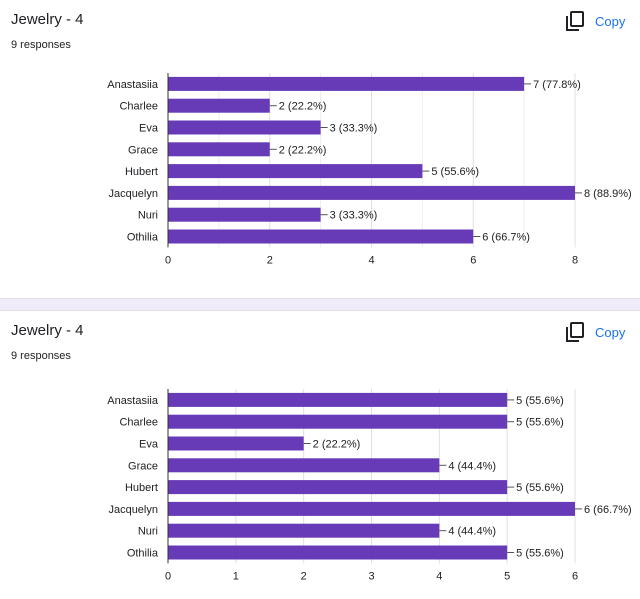 Image resolution: width=640 pixels, height=599 pixels. What do you see at coordinates (236, 576) in the screenshot?
I see `x-tick-label: 1` at bounding box center [236, 576].